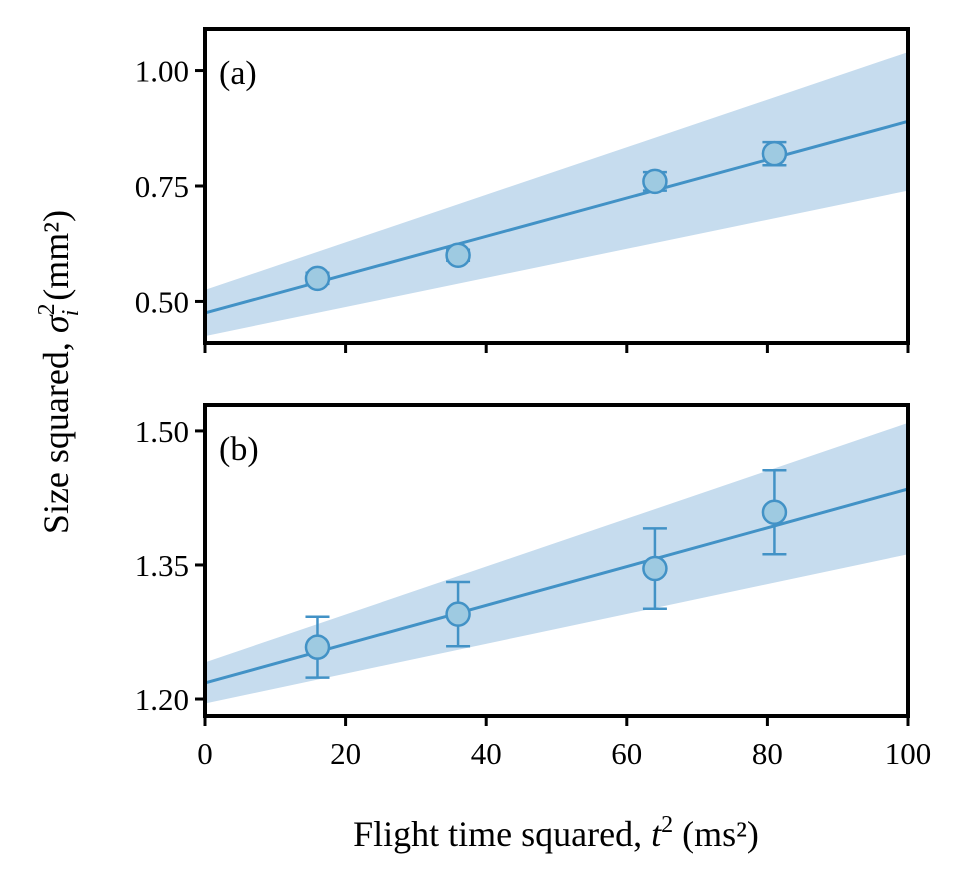  What do you see at coordinates (486, 753) in the screenshot?
I see `x-tick-label: 40` at bounding box center [486, 753].